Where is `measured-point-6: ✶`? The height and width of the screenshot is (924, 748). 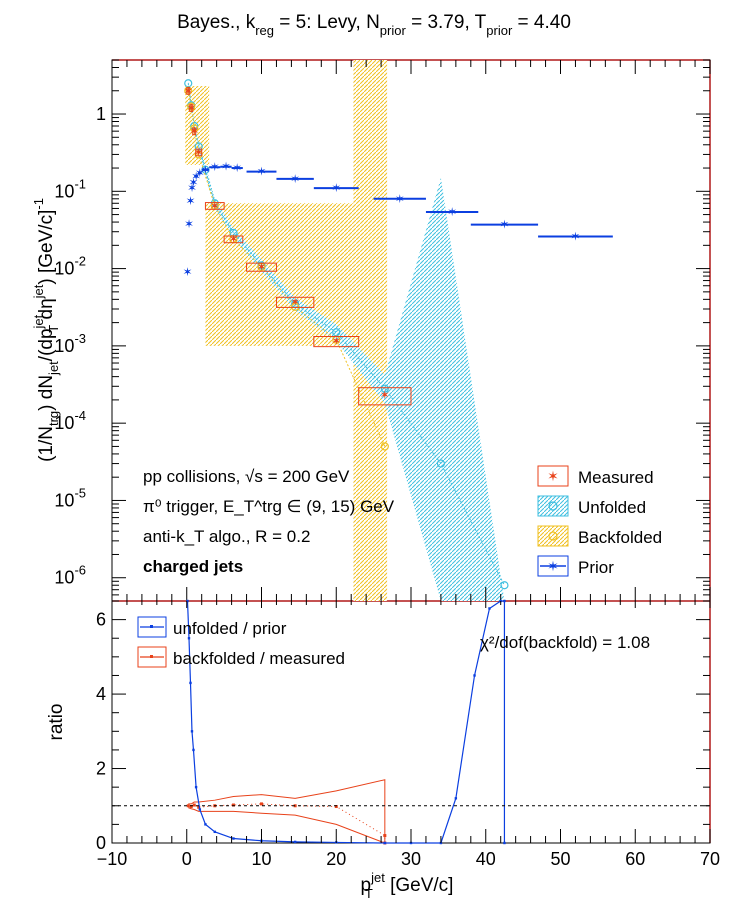 measured-point-6: ✶ is located at coordinates (261, 267).